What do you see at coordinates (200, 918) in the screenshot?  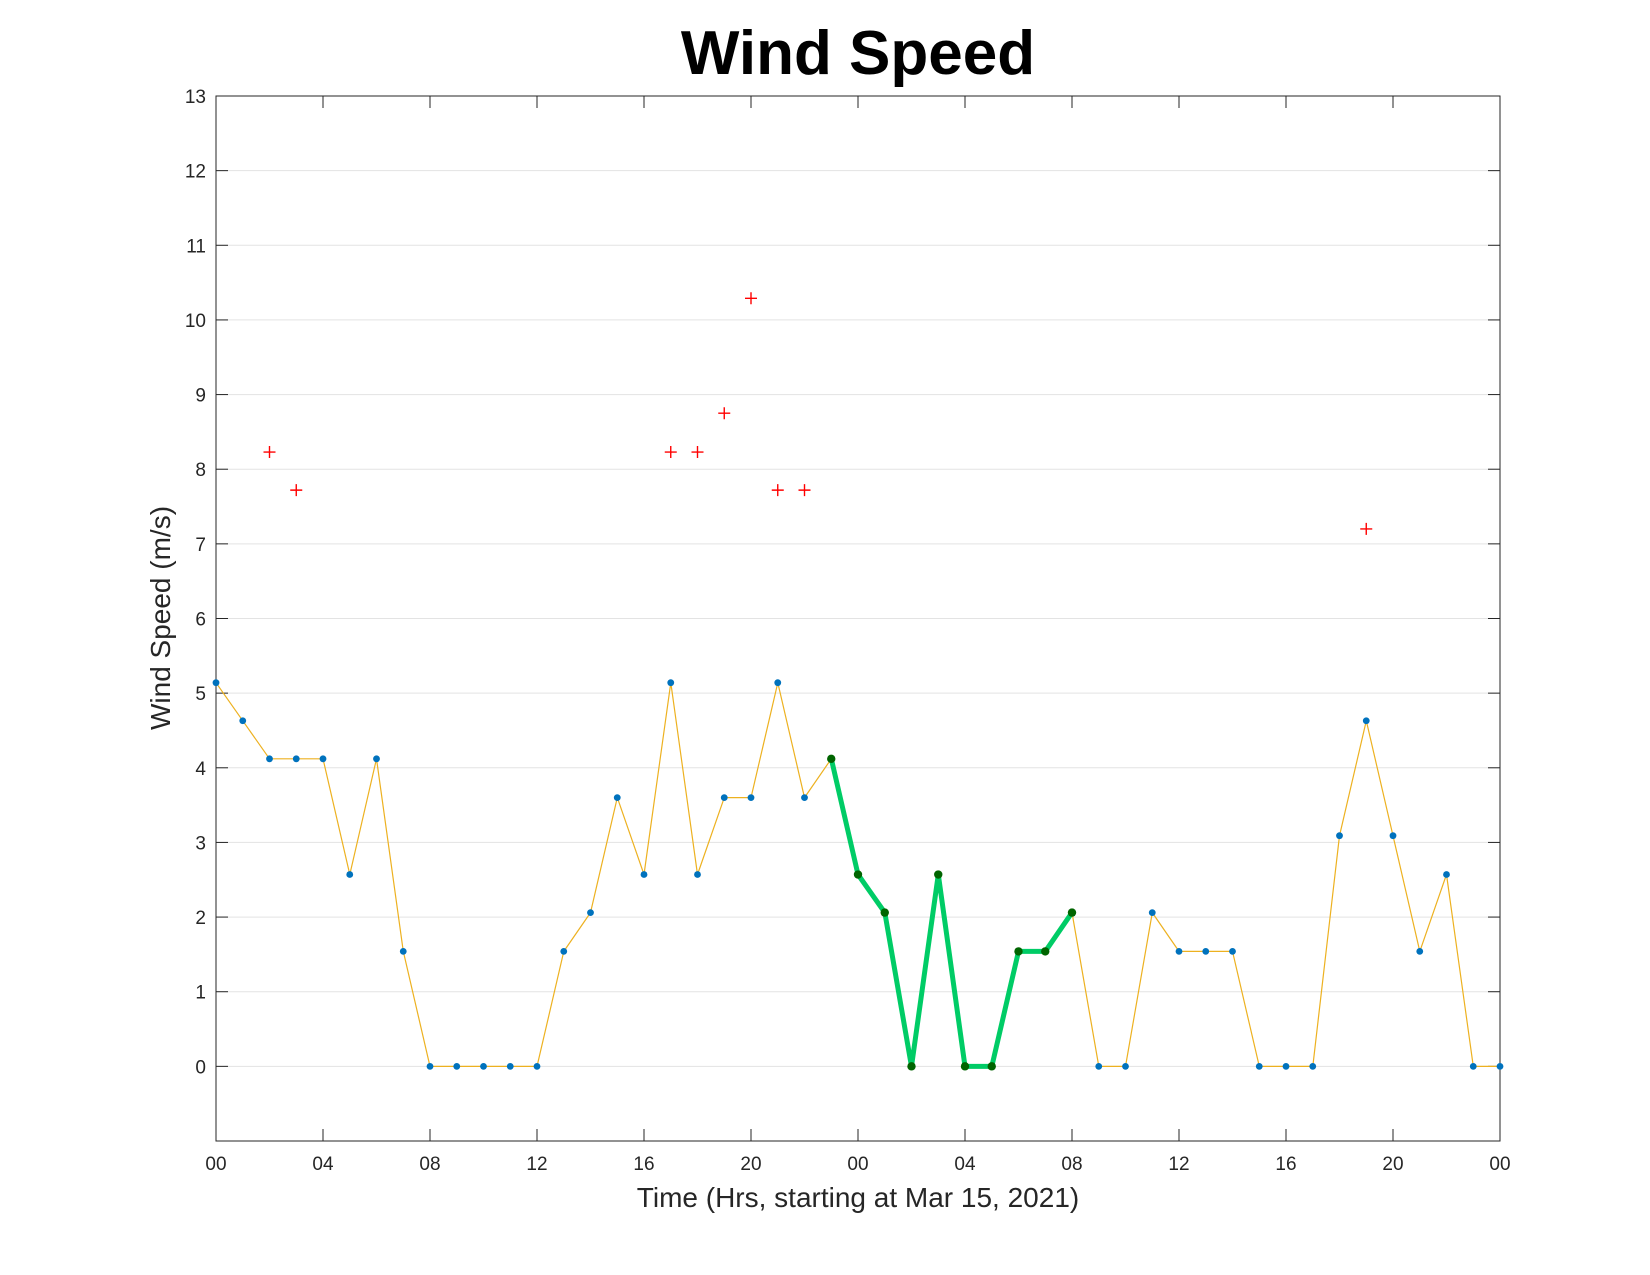 I see `y-tick-label: 2` at bounding box center [200, 918].